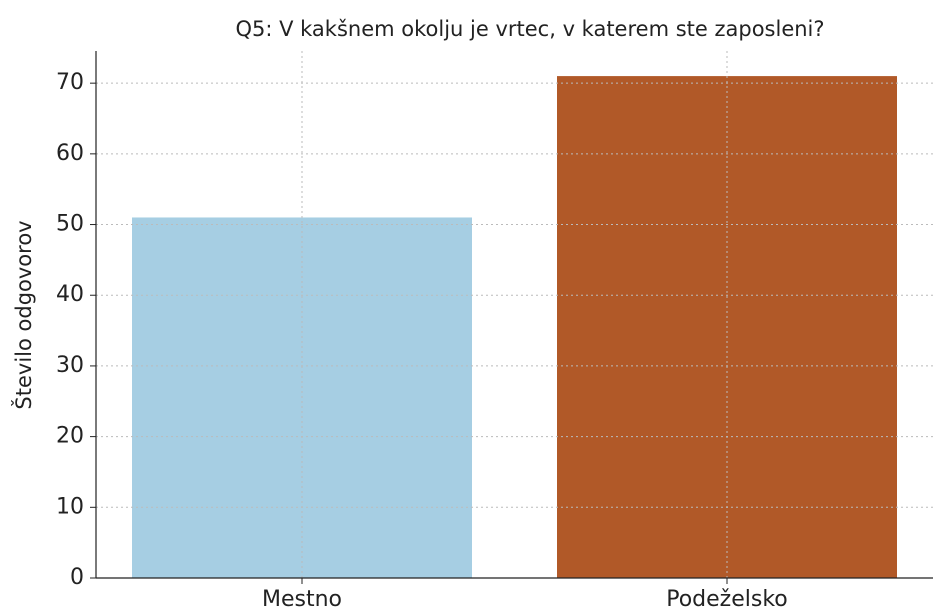 The height and width of the screenshot is (610, 933). What do you see at coordinates (70, 82) in the screenshot?
I see `y-tick-label: 70` at bounding box center [70, 82].